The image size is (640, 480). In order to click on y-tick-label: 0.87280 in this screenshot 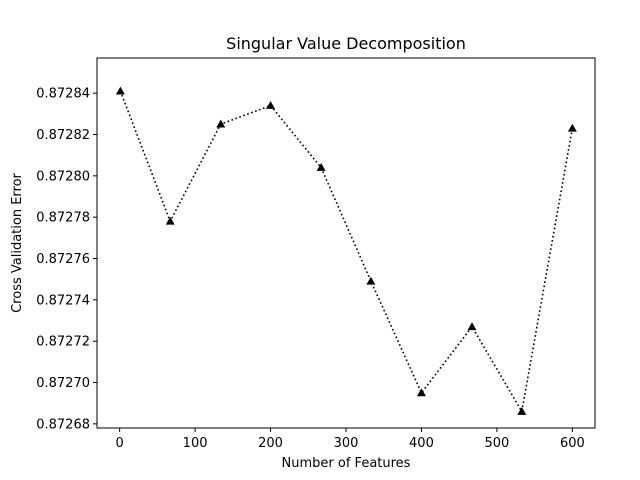, I will do `click(63, 176)`.